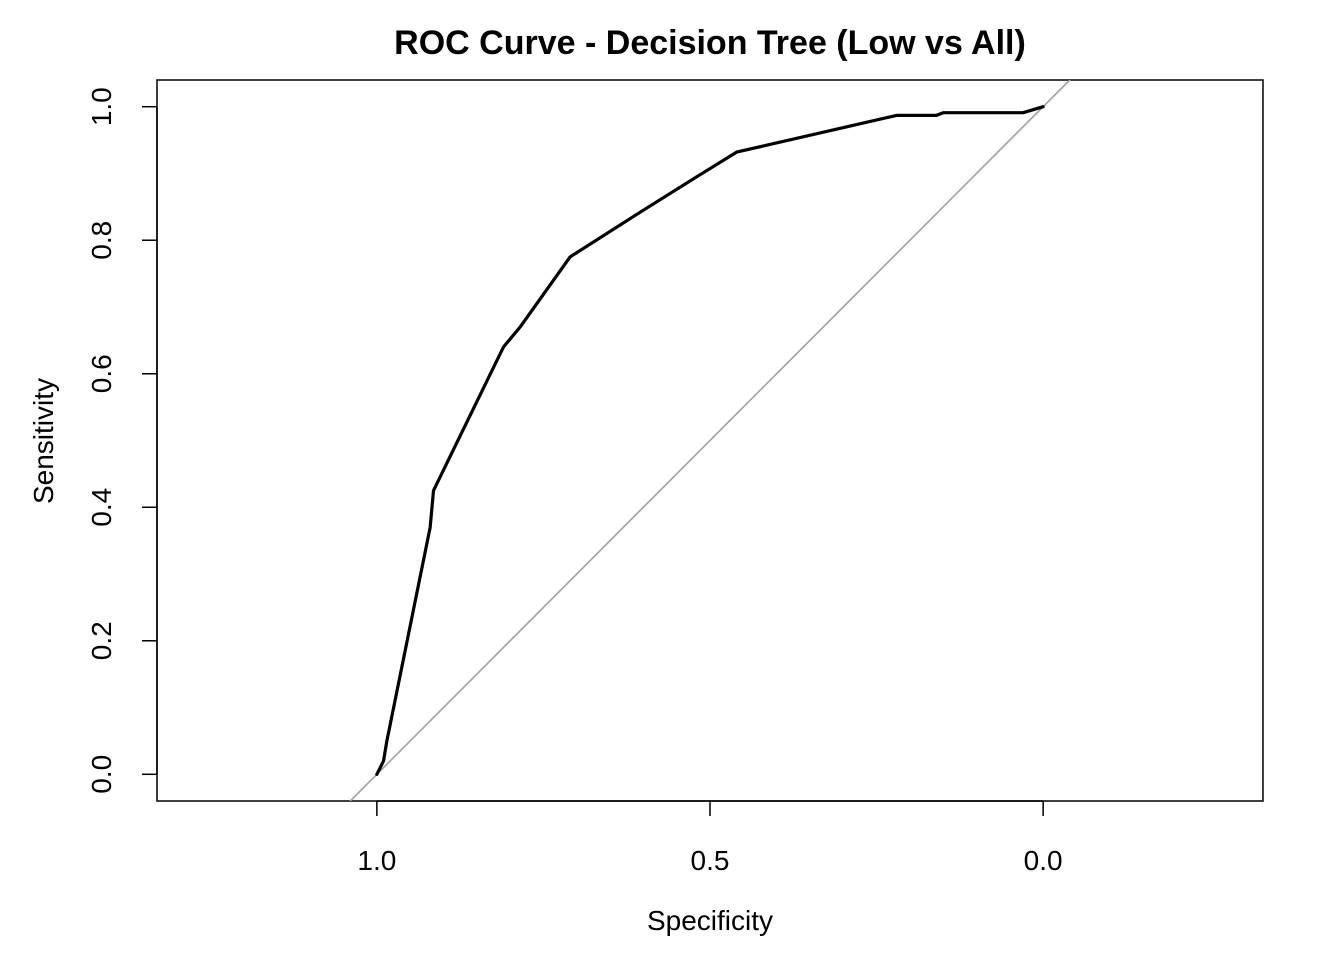  I want to click on y-tick-label: 1.0, so click(101, 106).